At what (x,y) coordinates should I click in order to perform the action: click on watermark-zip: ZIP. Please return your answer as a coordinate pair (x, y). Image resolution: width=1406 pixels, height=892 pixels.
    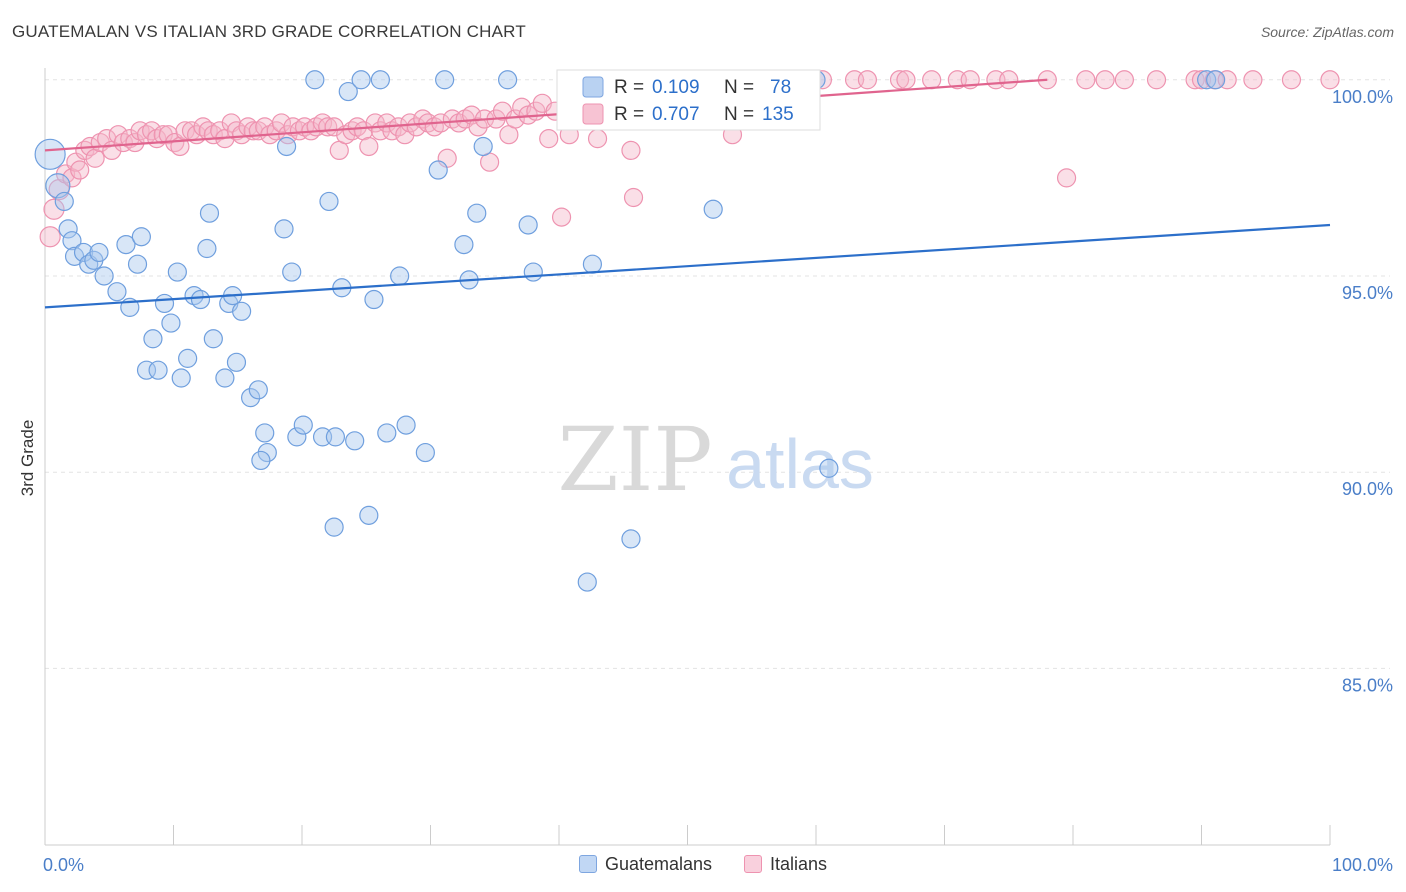
    Looking at the image, I should click on (634, 459).